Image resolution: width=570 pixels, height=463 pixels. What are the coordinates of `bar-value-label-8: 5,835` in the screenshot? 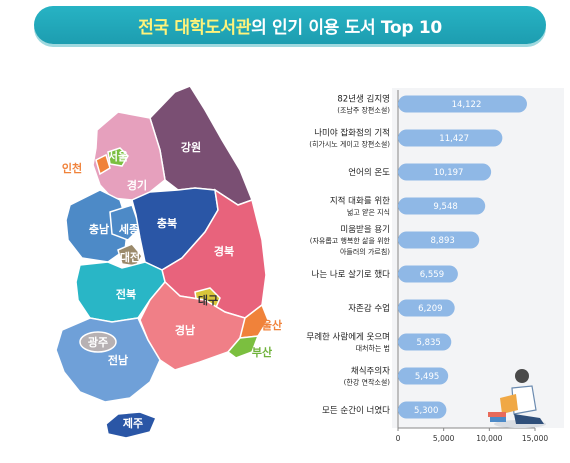 It's located at (428, 343).